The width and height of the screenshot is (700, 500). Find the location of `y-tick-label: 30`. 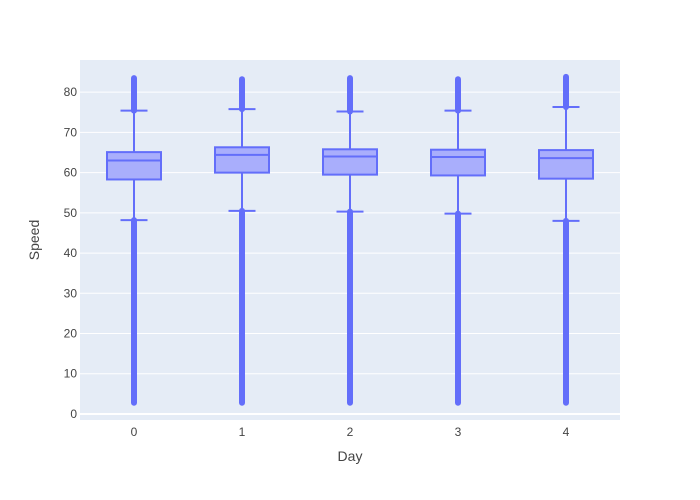

y-tick-label: 30 is located at coordinates (71, 293).